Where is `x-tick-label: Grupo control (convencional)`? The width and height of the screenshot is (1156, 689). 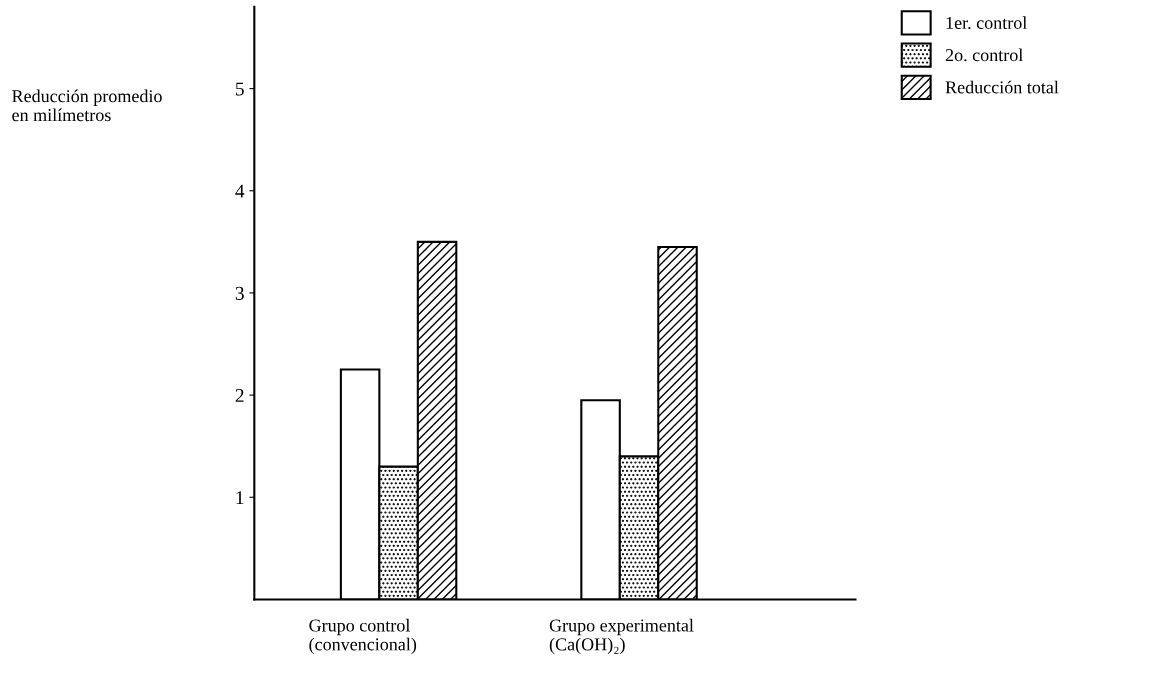
x-tick-label: Grupo control (convencional) is located at coordinates (363, 636).